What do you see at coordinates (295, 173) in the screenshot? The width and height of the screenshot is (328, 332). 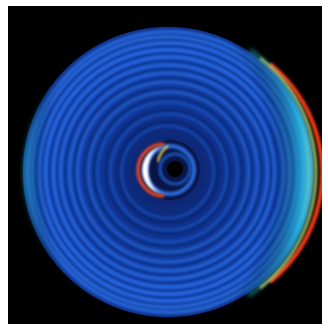 I see `red-rim-arc` at bounding box center [295, 173].